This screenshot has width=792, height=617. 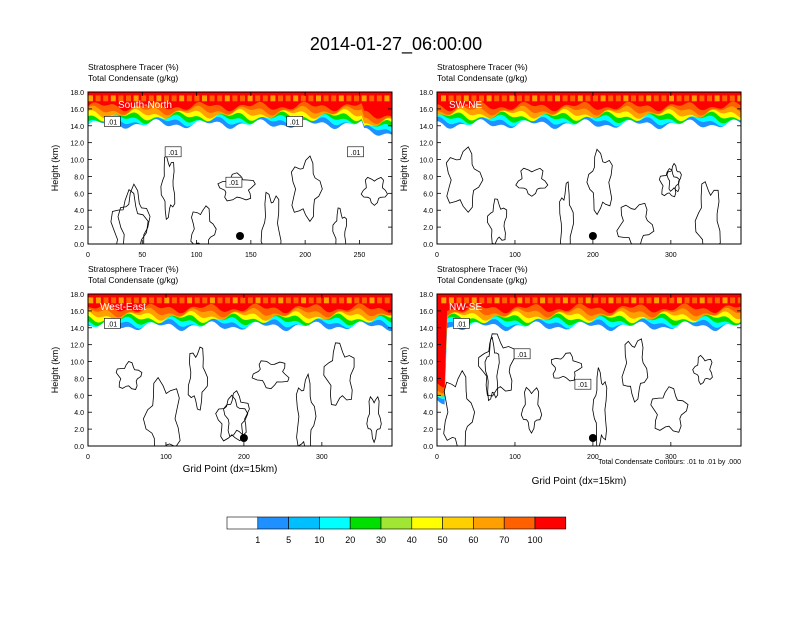 I want to click on panel-title-condensate: Total Condensate (g/kg), so click(x=133, y=280).